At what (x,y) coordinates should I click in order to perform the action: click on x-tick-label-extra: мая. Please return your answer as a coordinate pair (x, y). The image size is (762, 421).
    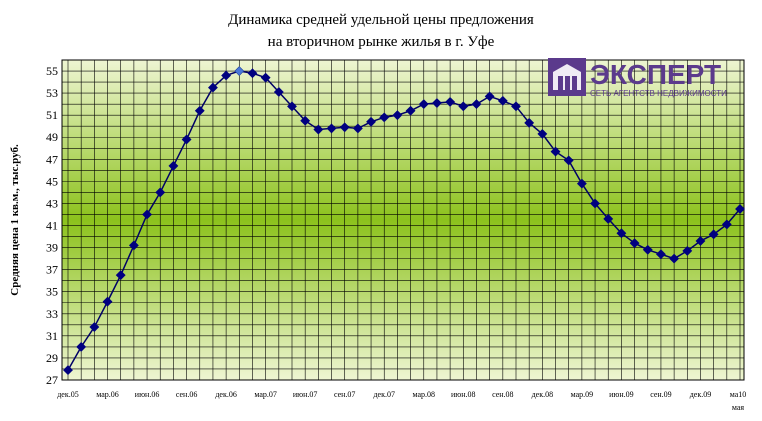
    Looking at the image, I should click on (738, 407).